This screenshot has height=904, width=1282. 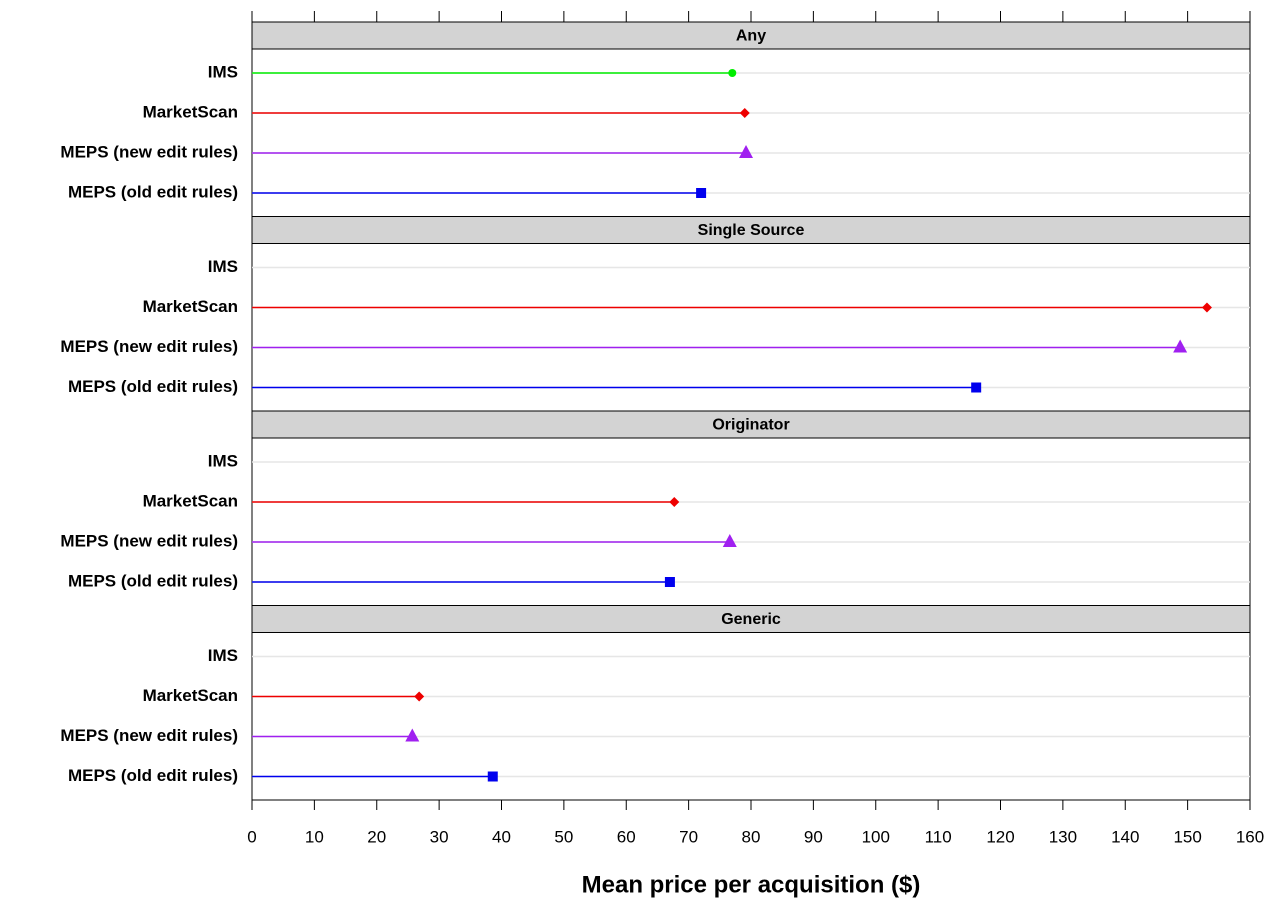 What do you see at coordinates (751, 884) in the screenshot?
I see `x-axis-title: Mean price per acquisition ($)` at bounding box center [751, 884].